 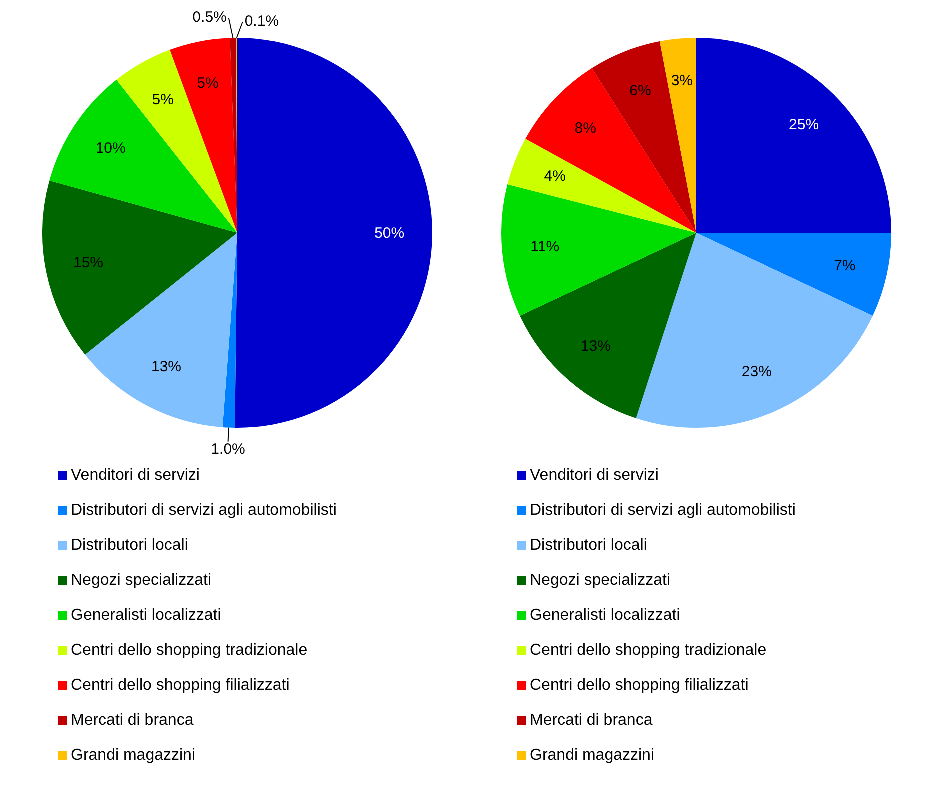 What do you see at coordinates (262, 21) in the screenshot?
I see `data-label: 0.1%` at bounding box center [262, 21].